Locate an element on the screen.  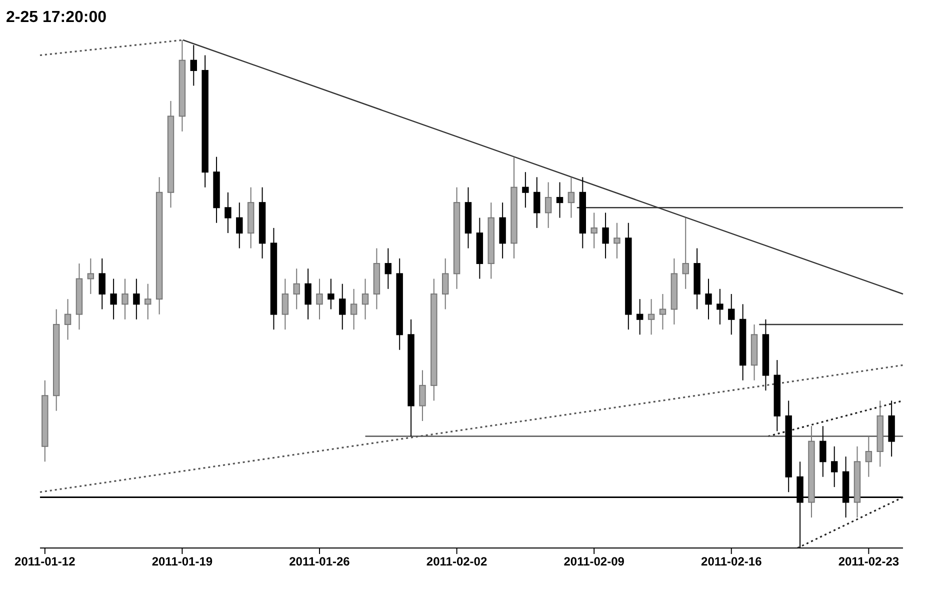
x-tick-label: 2011-02-02 is located at coordinates (457, 561).